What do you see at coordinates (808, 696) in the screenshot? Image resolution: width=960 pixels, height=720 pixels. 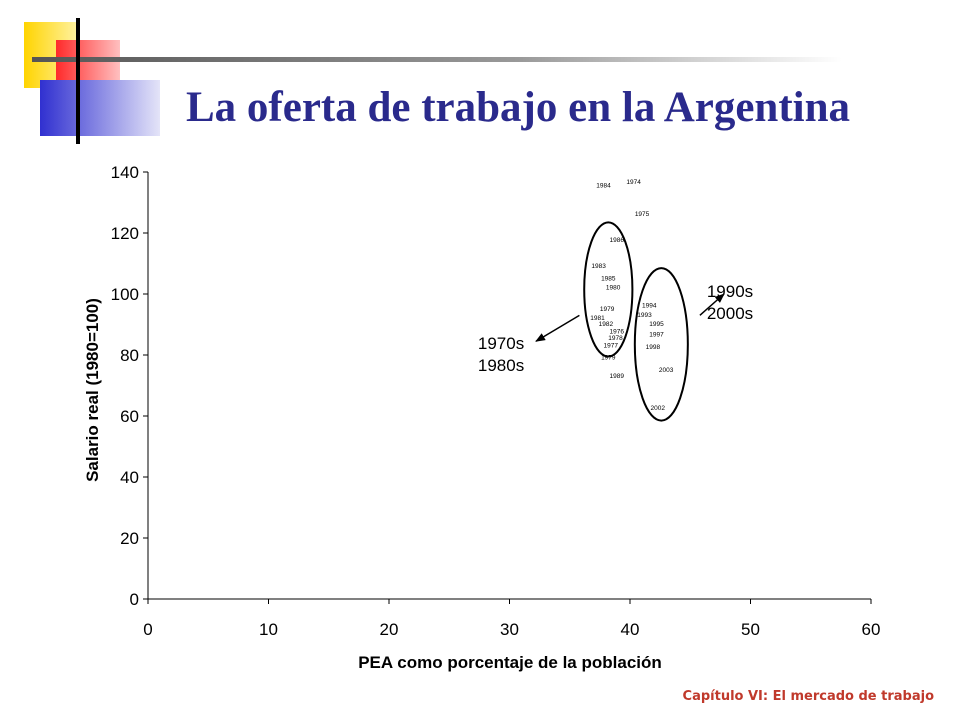 I see `slide-footer: Capítulo VI: El mercado de trabajo` at bounding box center [808, 696].